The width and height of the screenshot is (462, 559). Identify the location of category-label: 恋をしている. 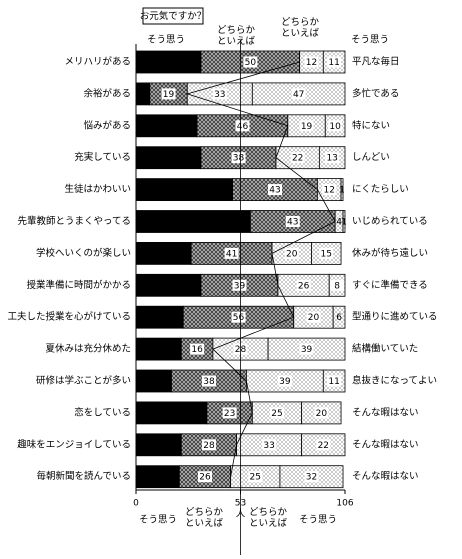
(102, 412).